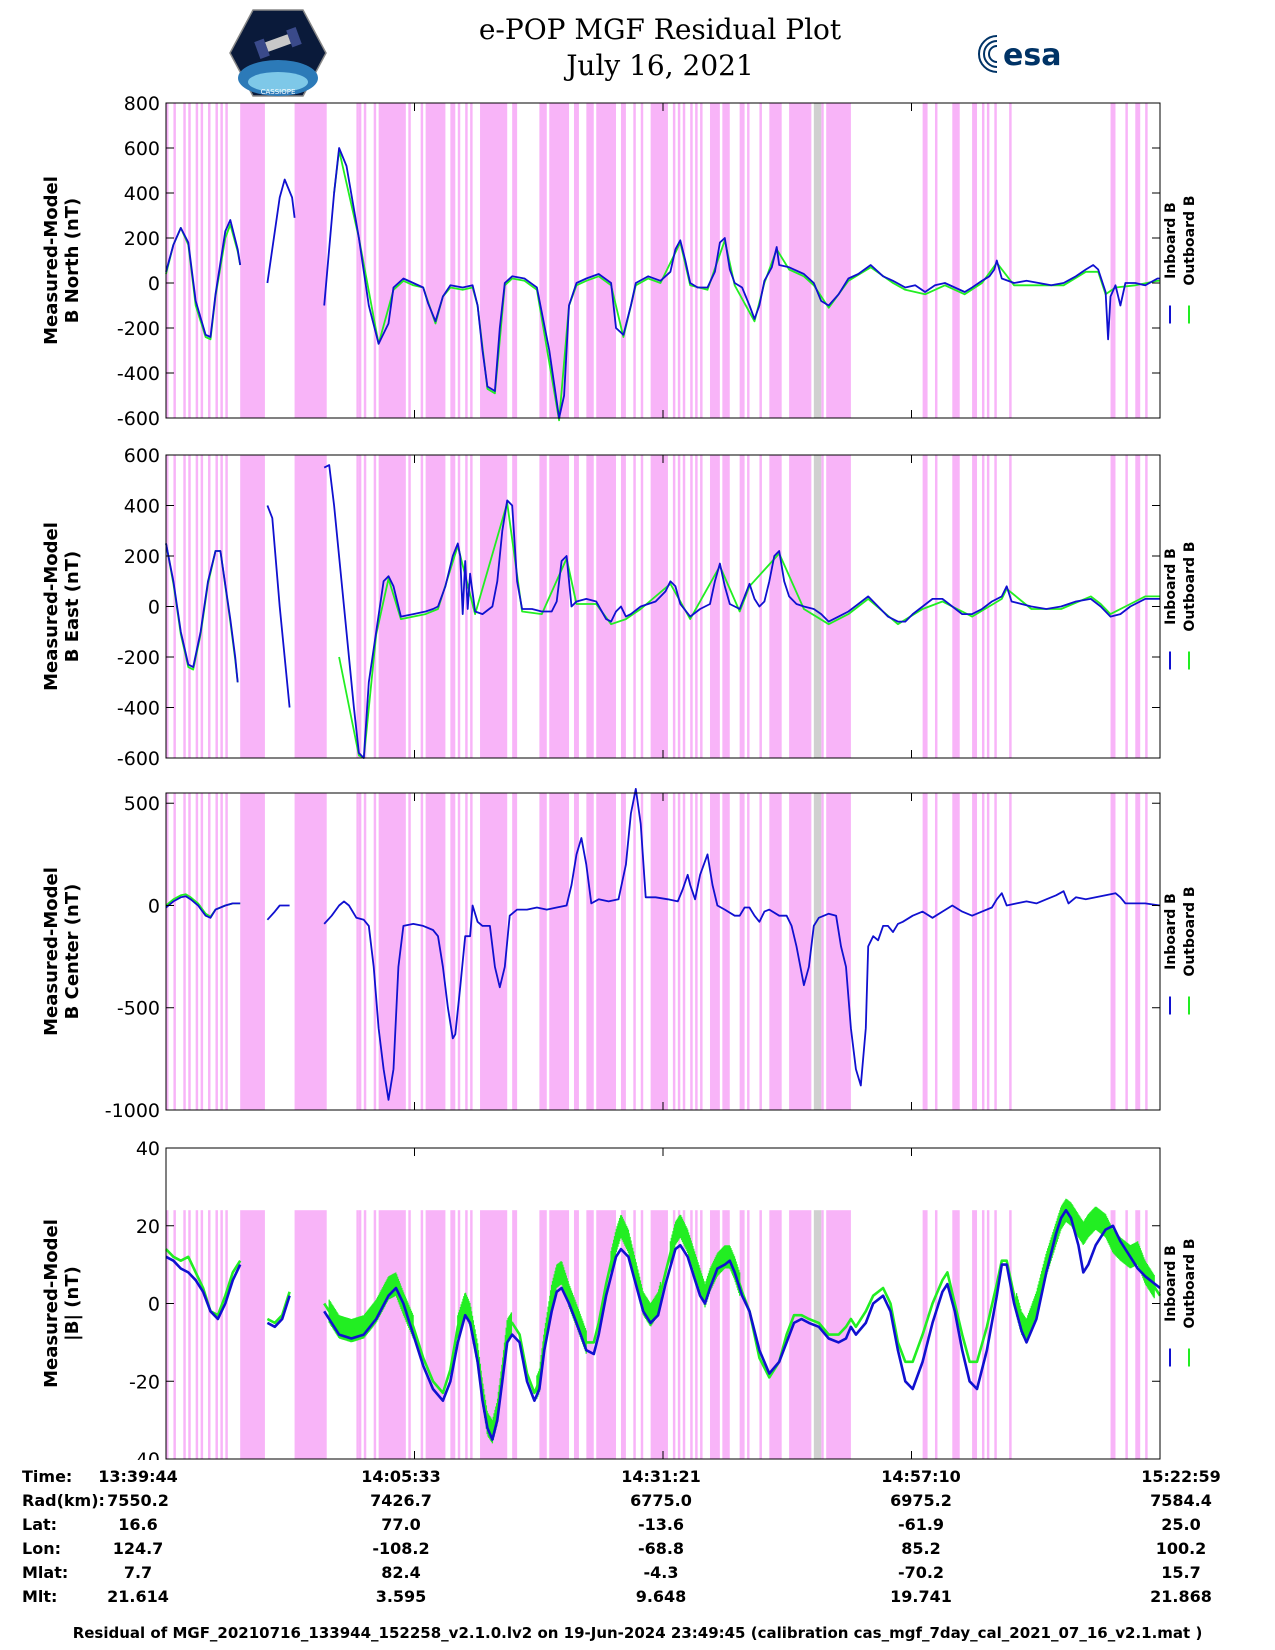 This screenshot has width=1275, height=1650. What do you see at coordinates (1181, 1572) in the screenshot?
I see `orbit-value: 15.7` at bounding box center [1181, 1572].